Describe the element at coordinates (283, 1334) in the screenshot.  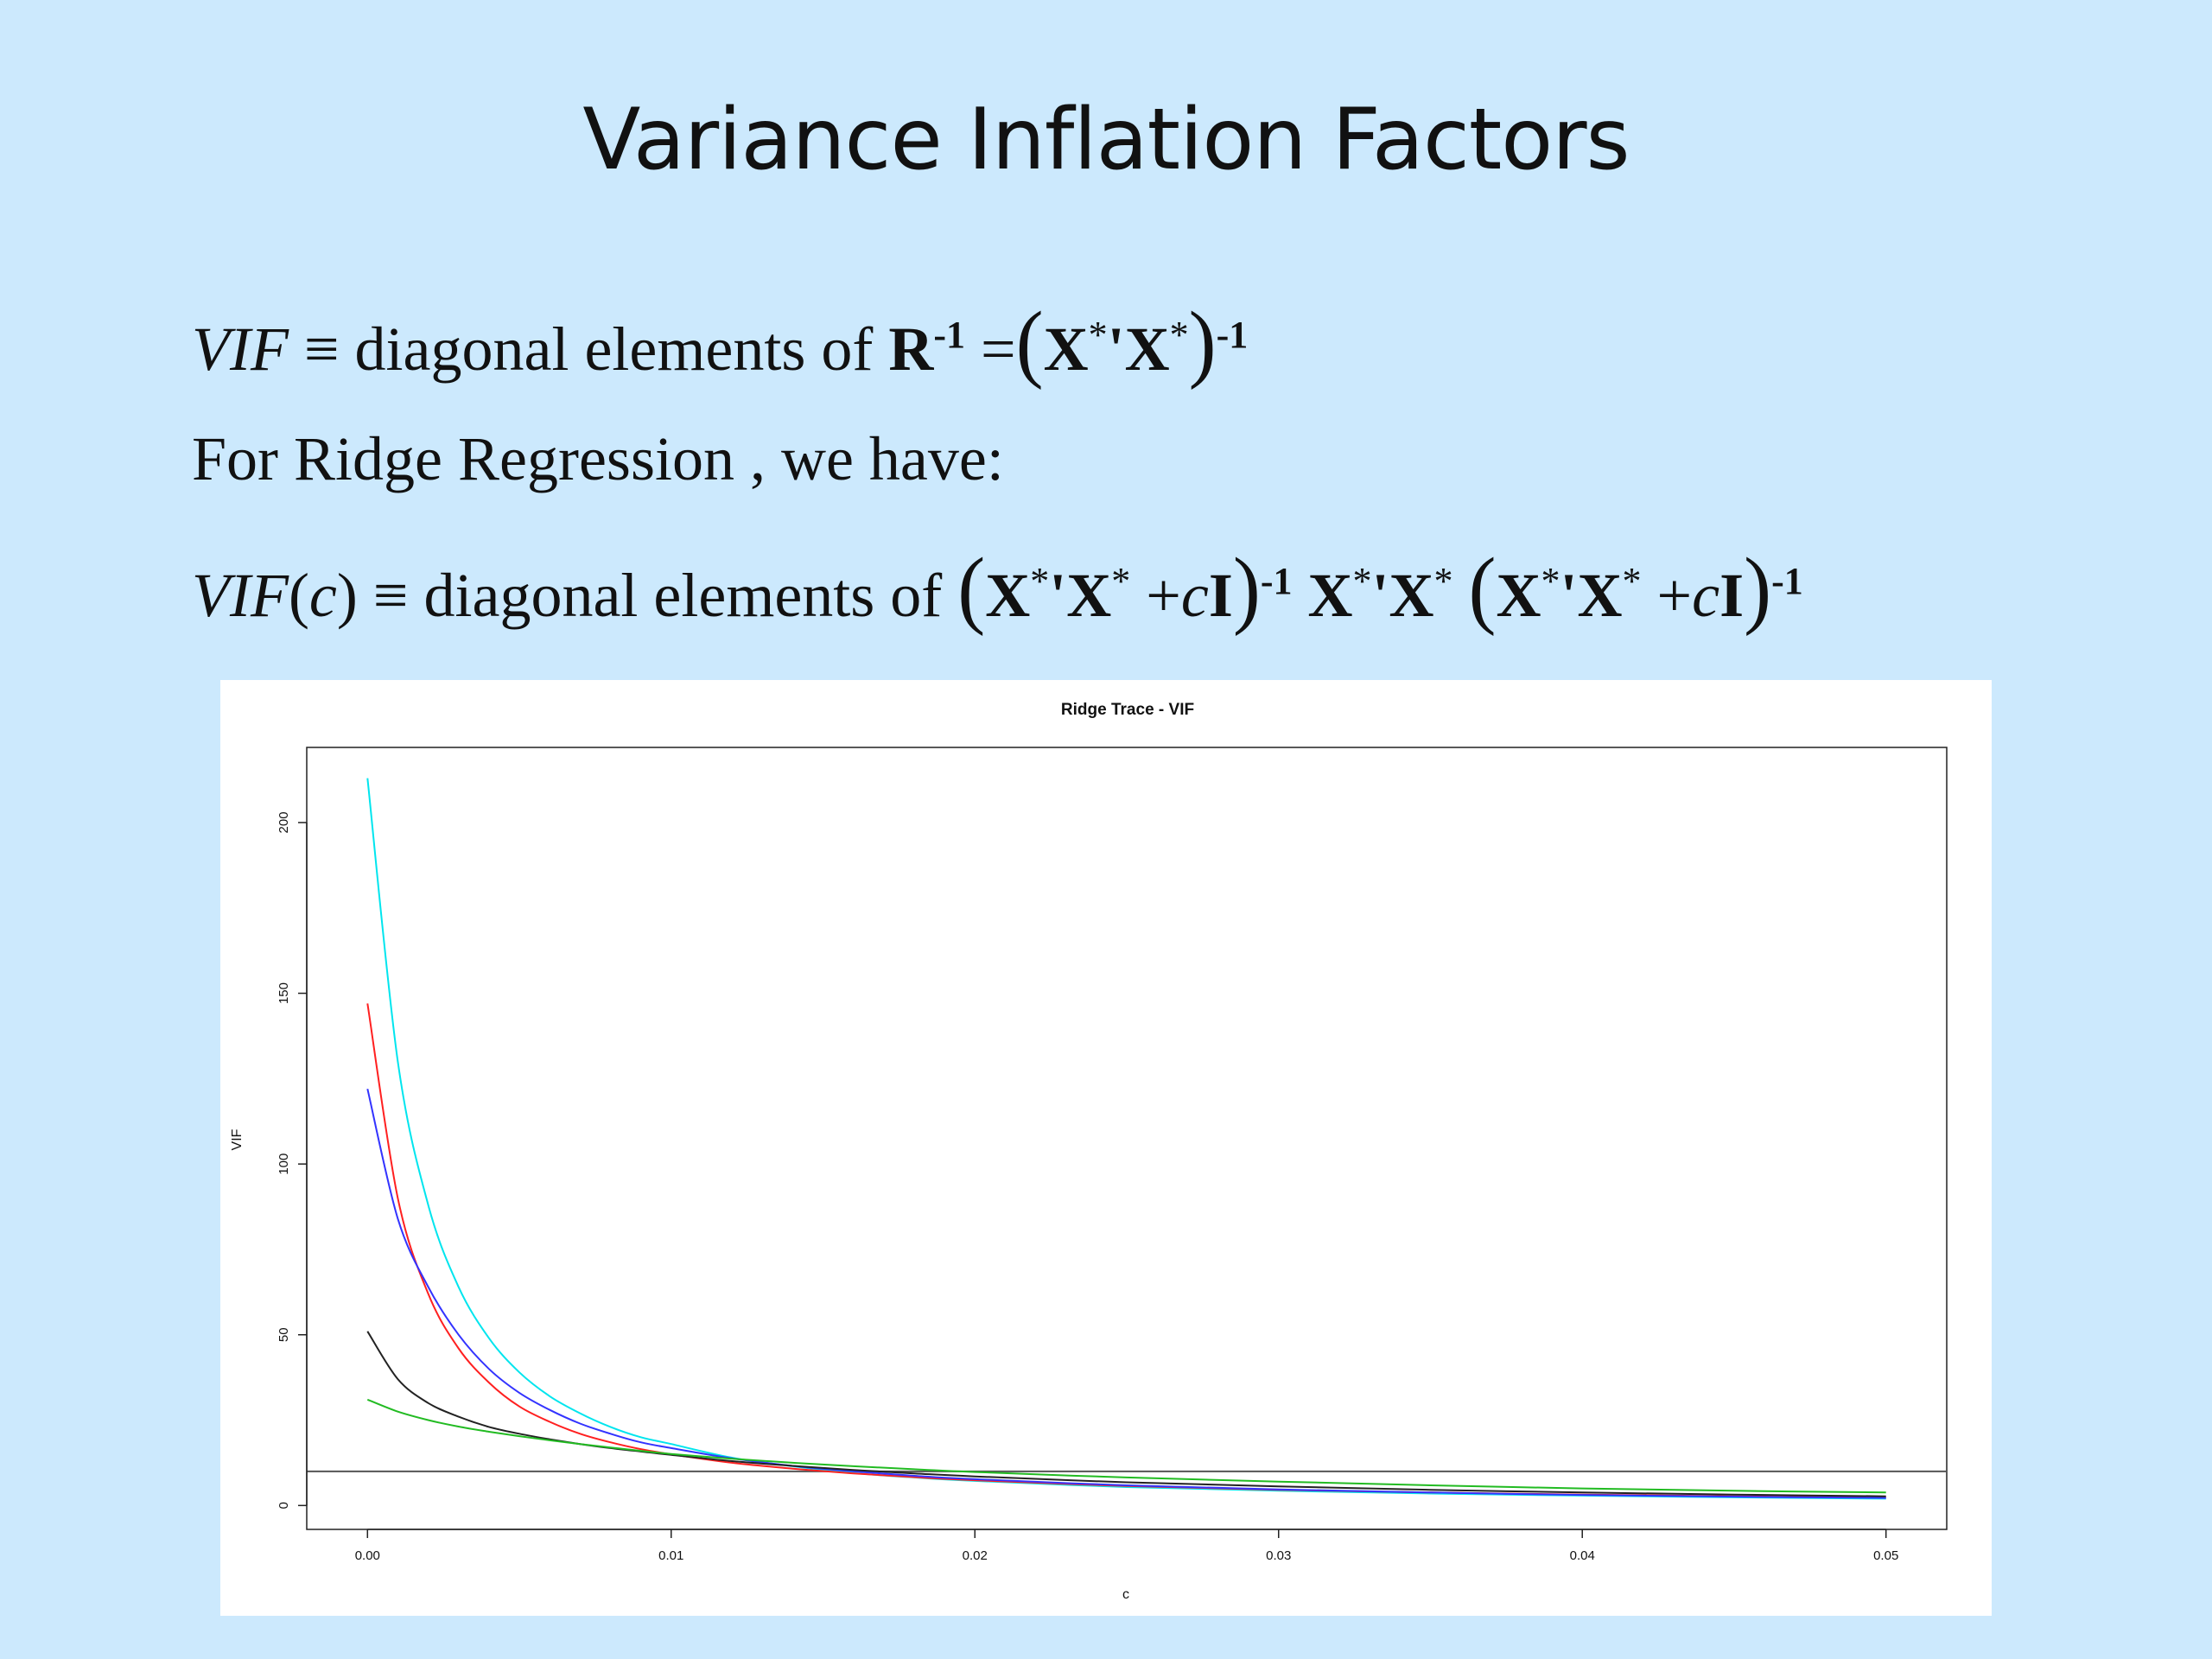
I see `y-tick-label: 50` at that location.